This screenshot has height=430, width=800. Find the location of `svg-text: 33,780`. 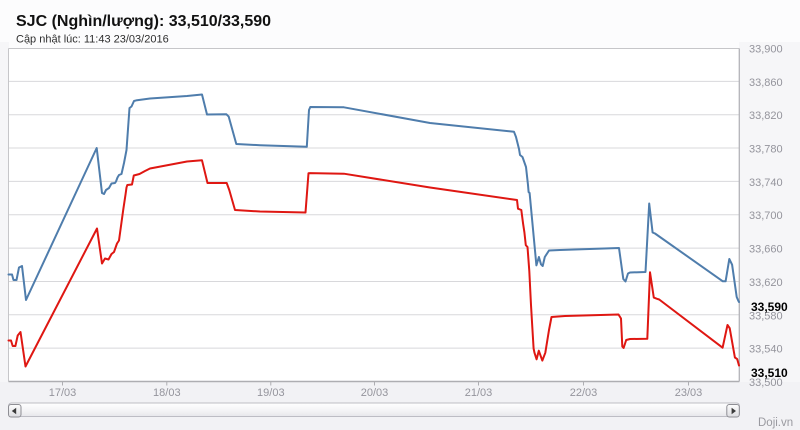

svg-text: 33,780 is located at coordinates (766, 150).